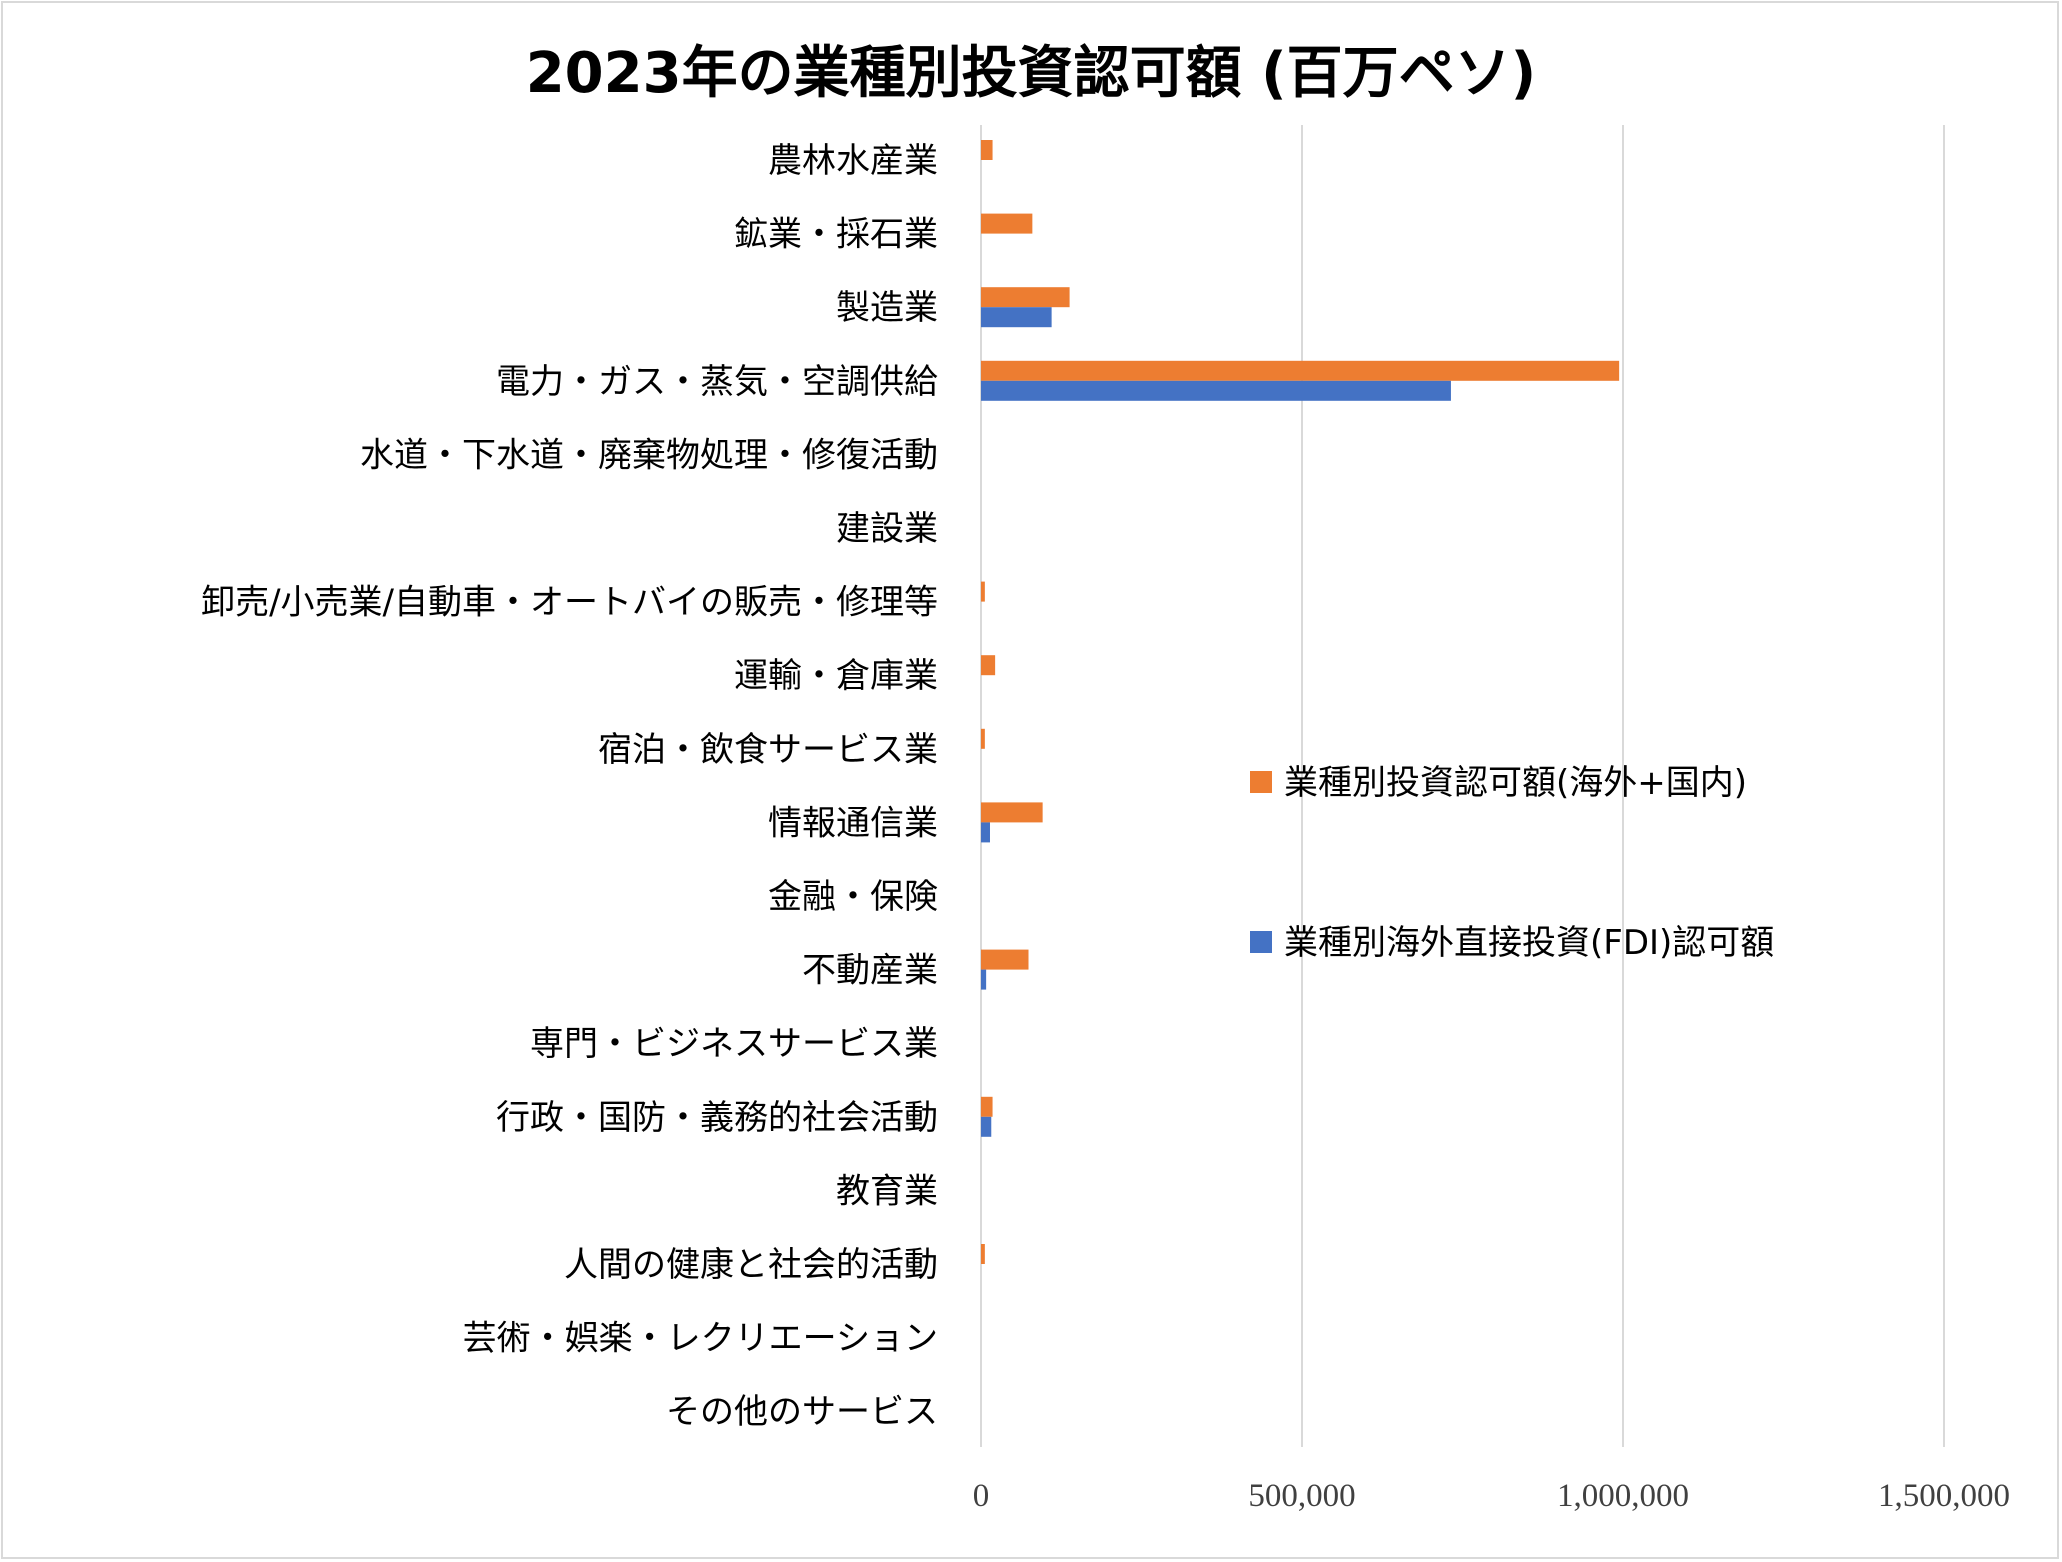 This screenshot has width=2062, height=1562. I want to click on x-tick-label: 1,000,000, so click(1623, 1496).